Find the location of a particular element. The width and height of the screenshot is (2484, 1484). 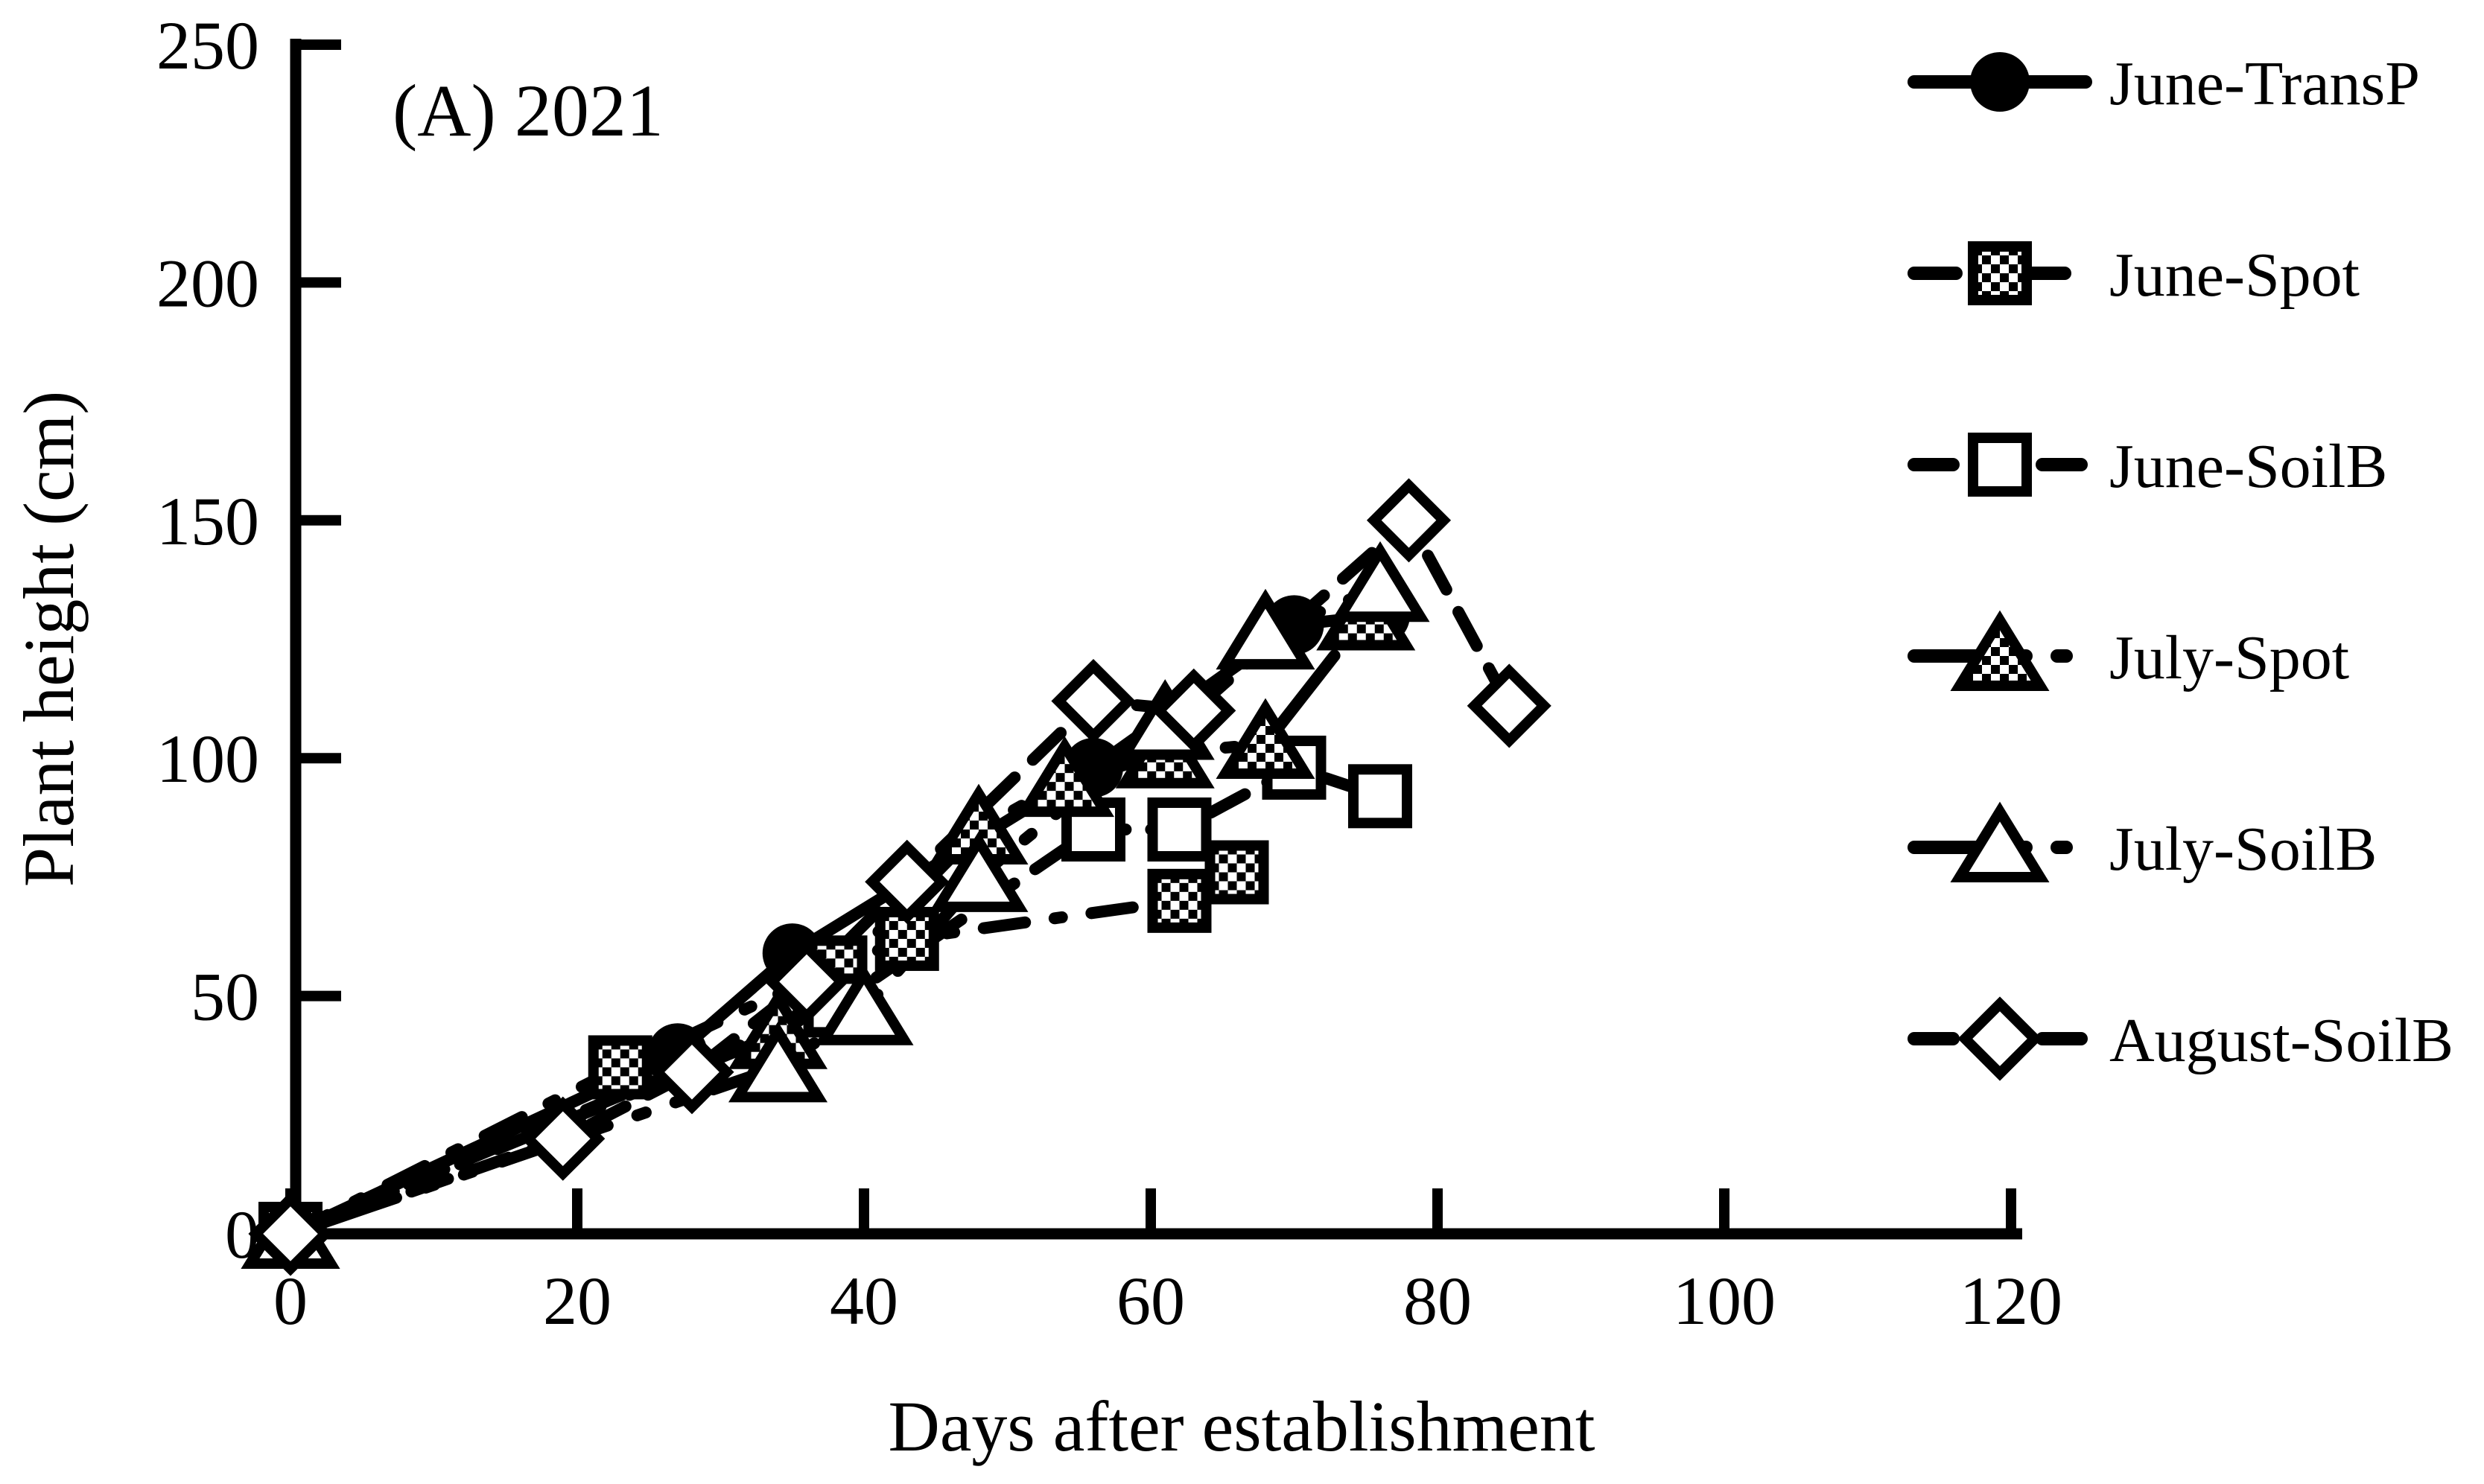

legend-label: August-SoilB is located at coordinates (2281, 1040).